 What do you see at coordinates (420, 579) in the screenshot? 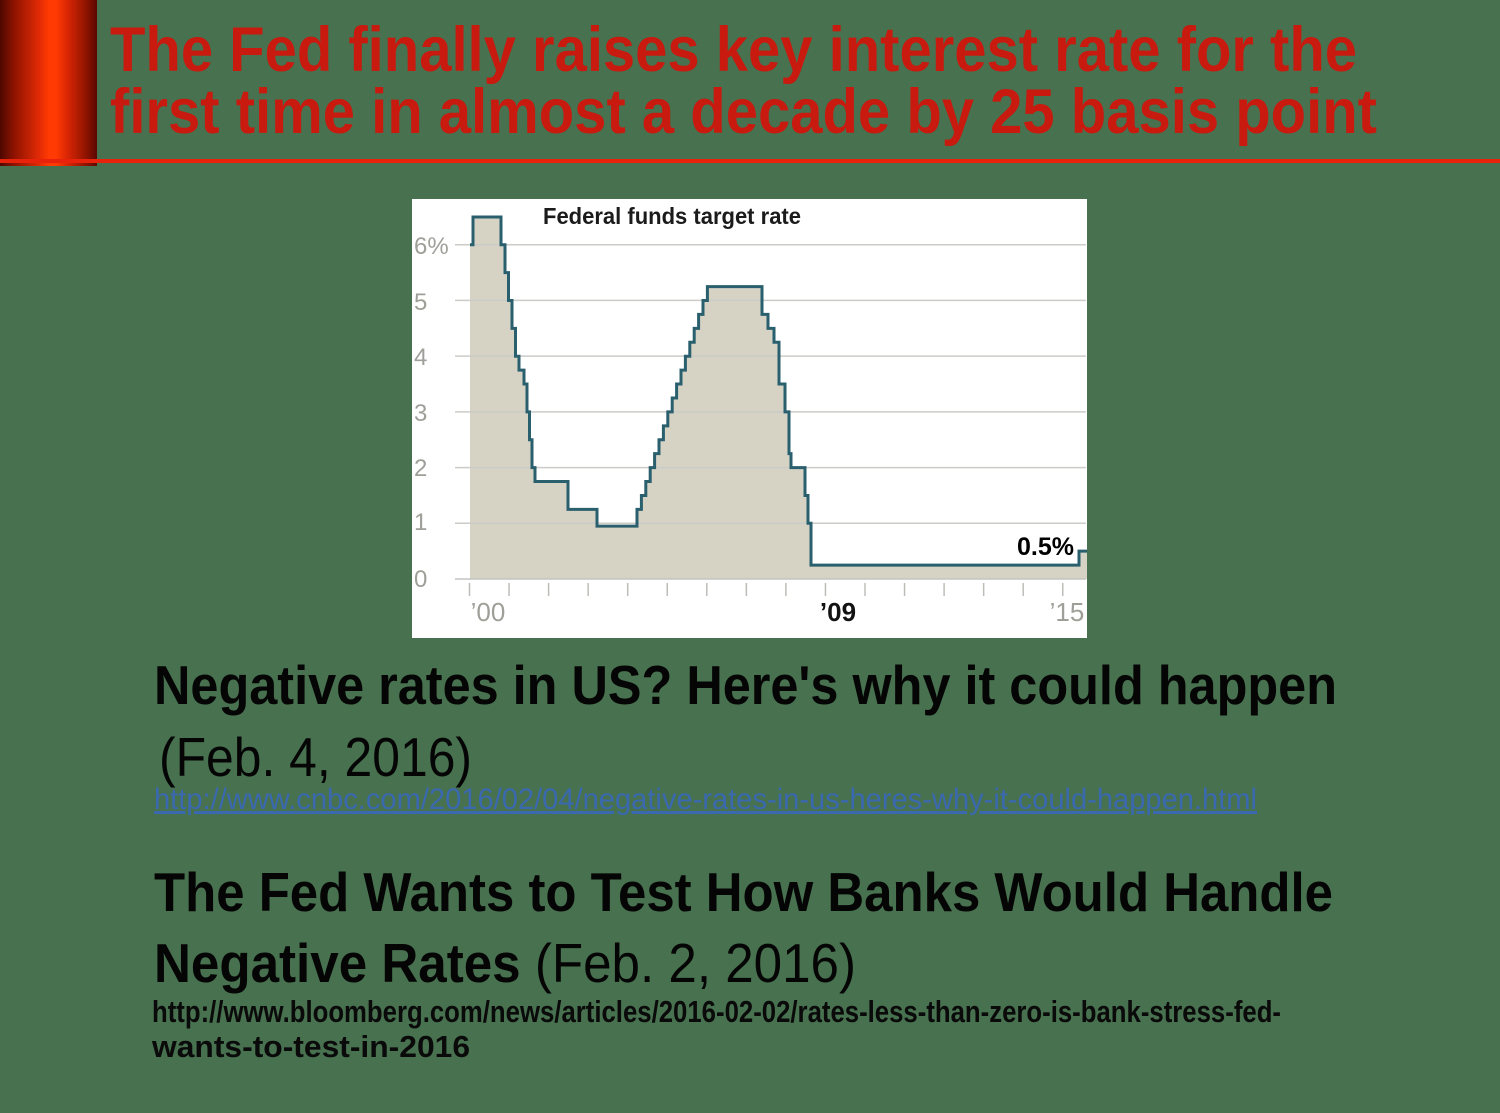
I see `svg-text: 0` at bounding box center [420, 579].